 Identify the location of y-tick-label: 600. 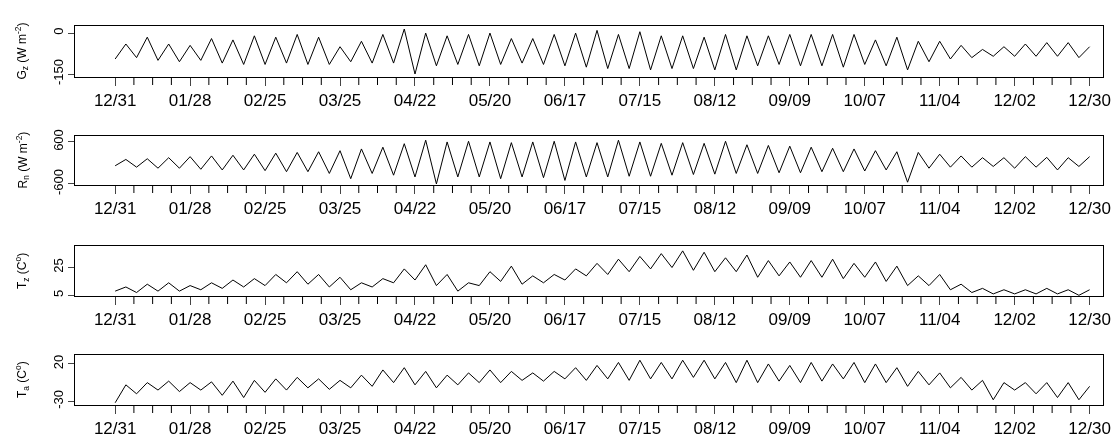
(58, 140).